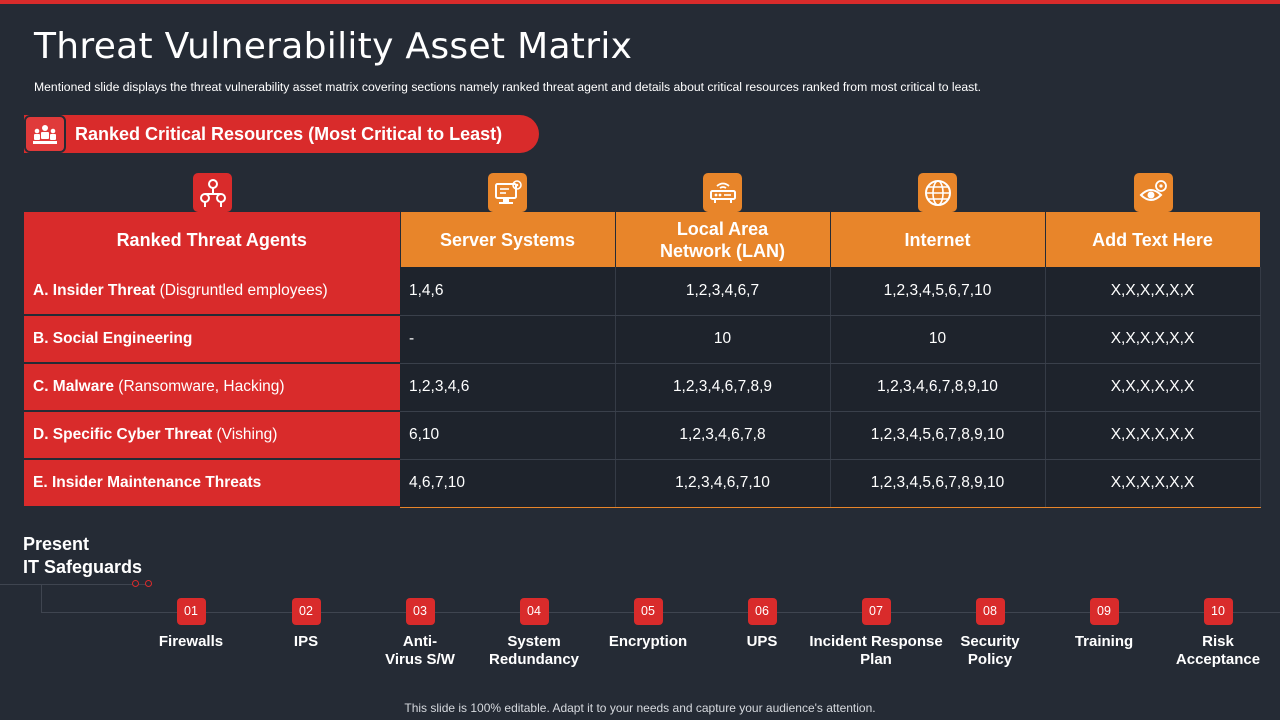 The width and height of the screenshot is (1280, 720). I want to click on step-number-badge: 05, so click(648, 611).